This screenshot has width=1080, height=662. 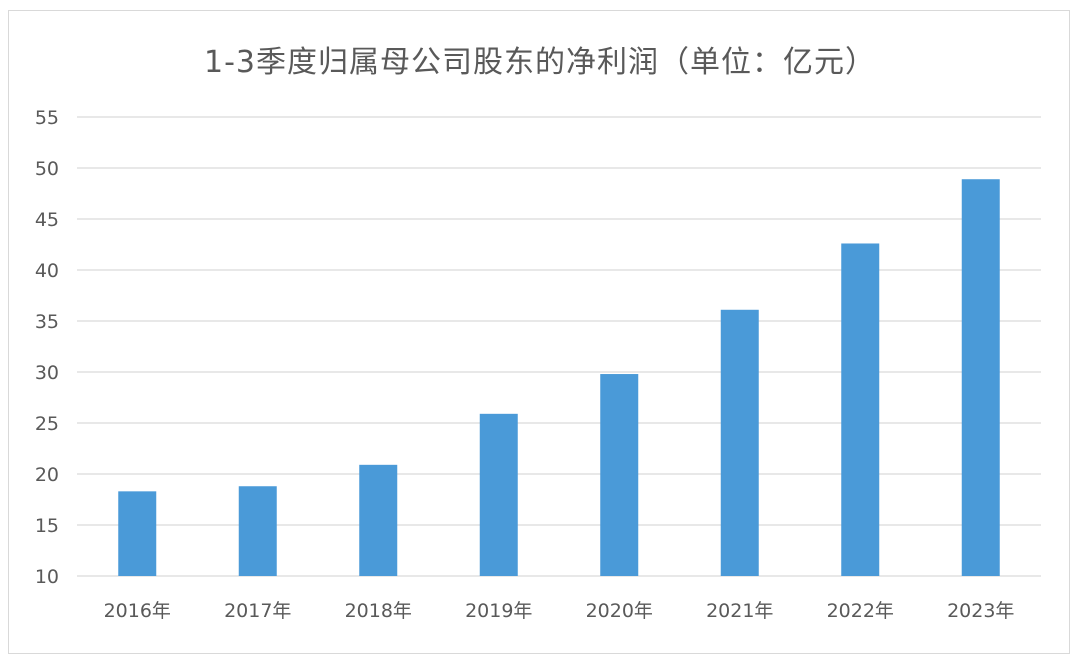 What do you see at coordinates (257, 611) in the screenshot?
I see `x-tick-label: 2017年` at bounding box center [257, 611].